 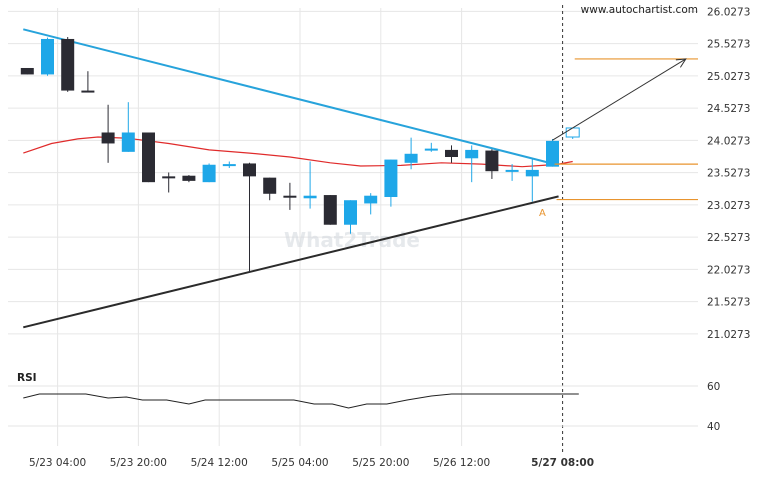 What do you see at coordinates (728, 303) in the screenshot?
I see `price-tick-label: 21.5273` at bounding box center [728, 303].